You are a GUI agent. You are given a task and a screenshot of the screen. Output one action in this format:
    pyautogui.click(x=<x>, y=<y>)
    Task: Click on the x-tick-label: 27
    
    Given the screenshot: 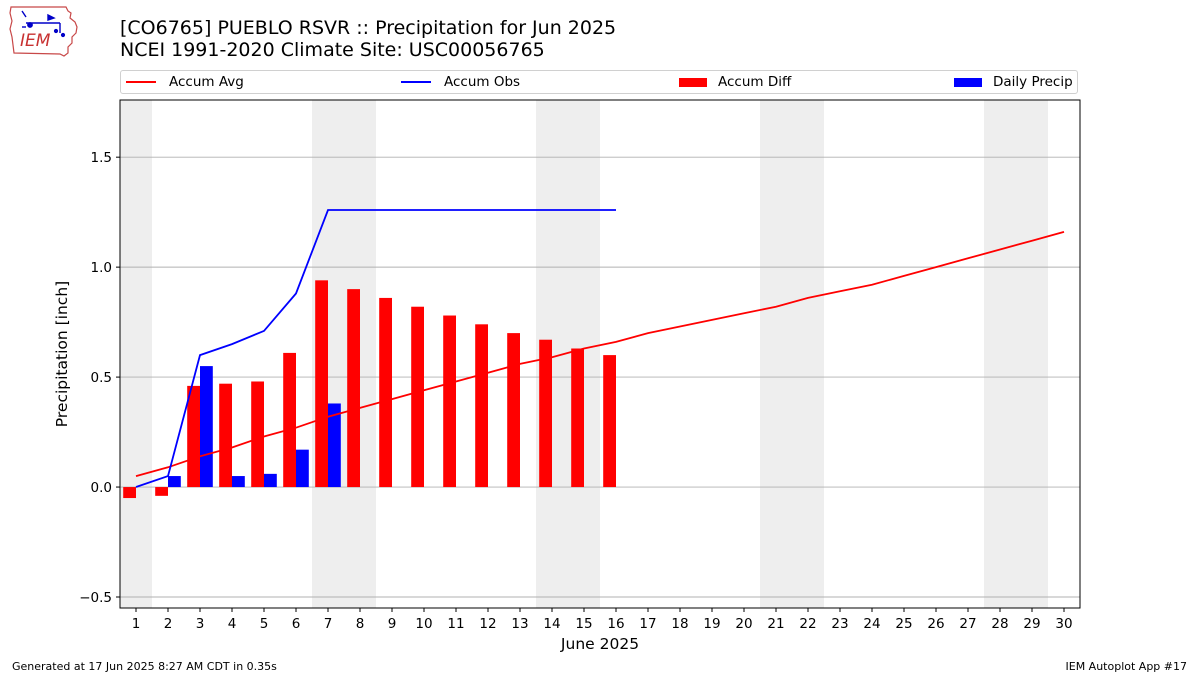 What is the action you would take?
    pyautogui.click(x=967, y=624)
    